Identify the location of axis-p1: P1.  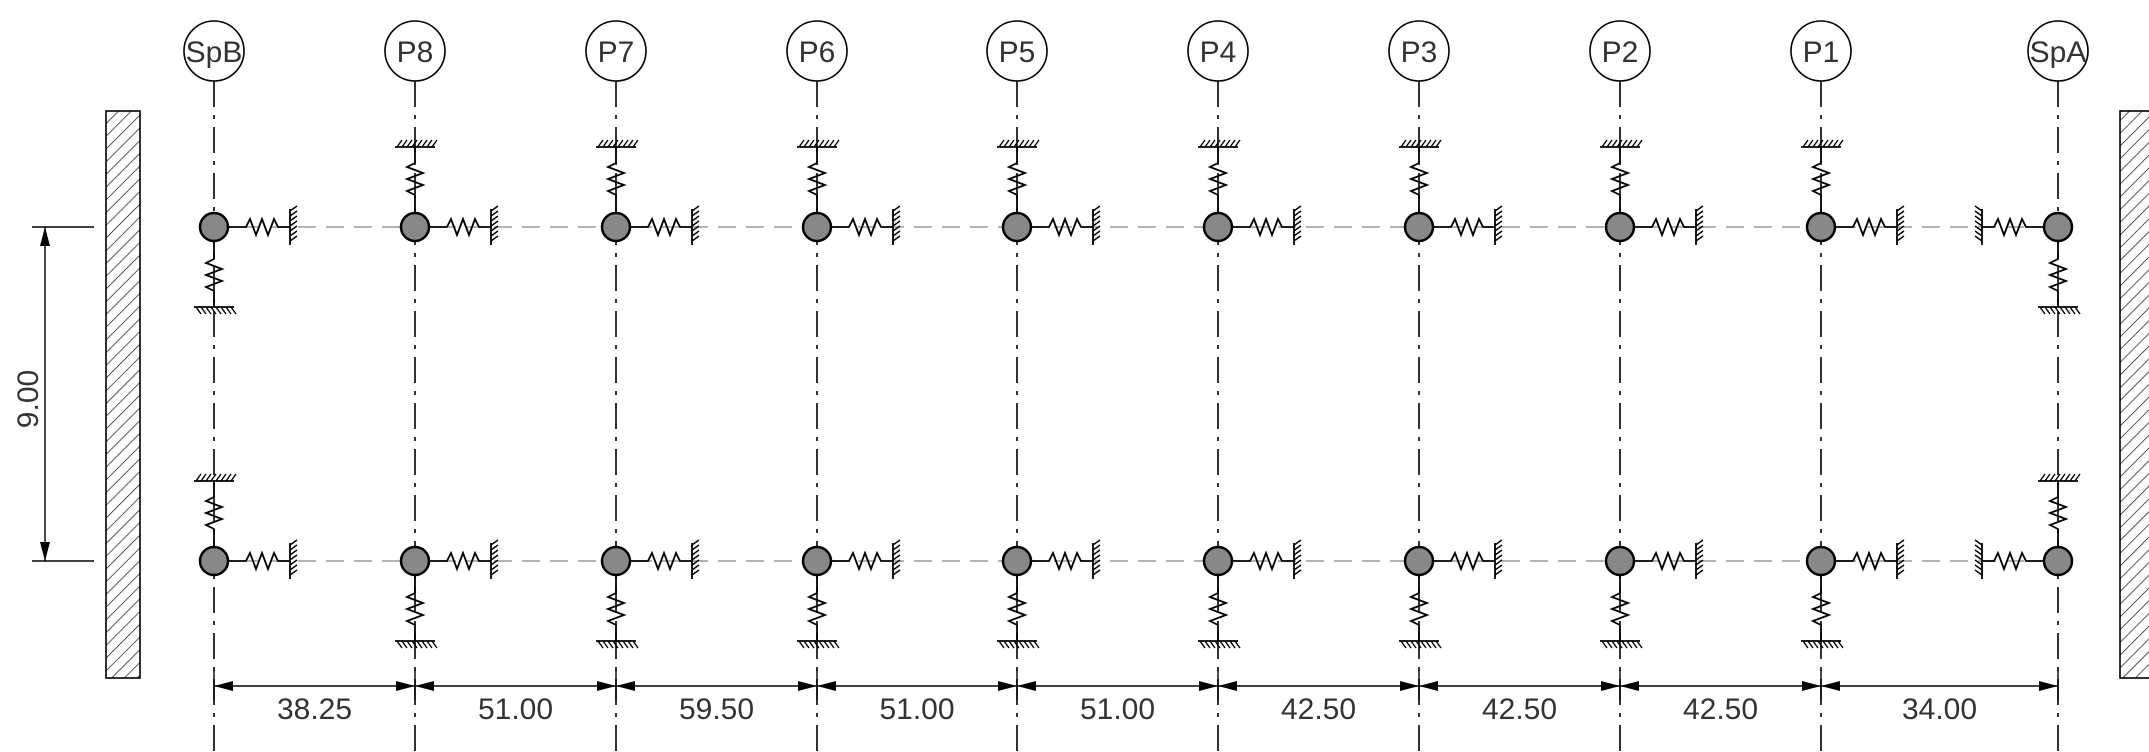
(1821, 386).